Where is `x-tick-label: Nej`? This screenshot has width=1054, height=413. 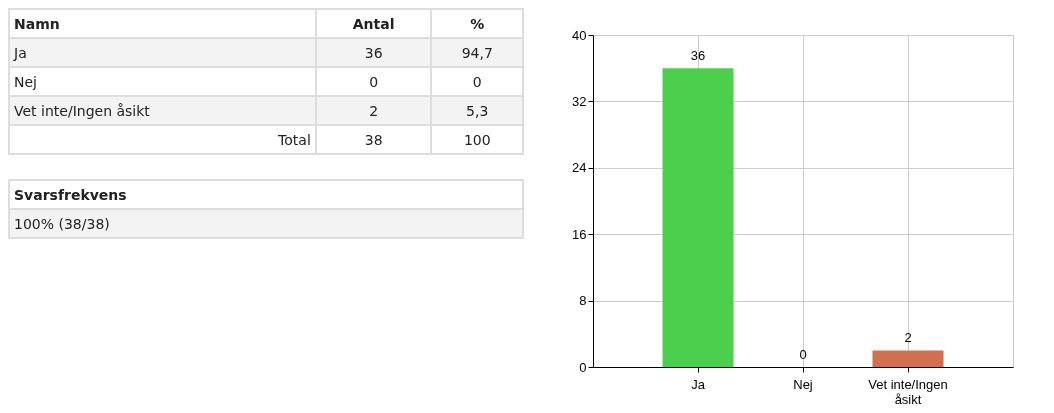 x-tick-label: Nej is located at coordinates (803, 384).